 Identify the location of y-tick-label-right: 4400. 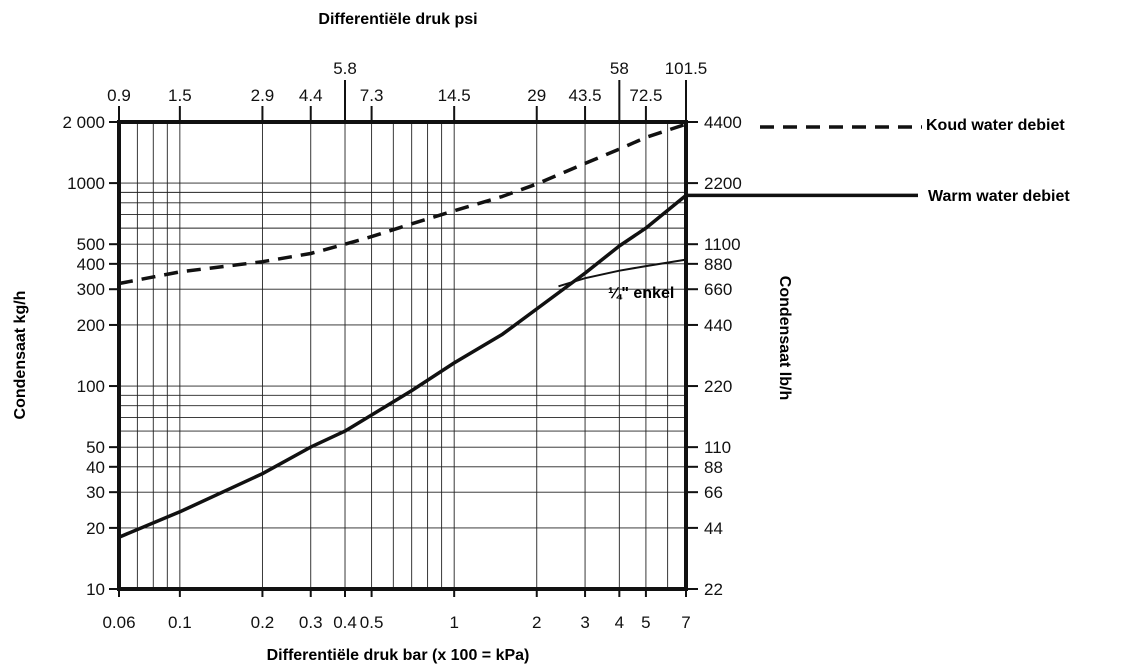
(723, 122).